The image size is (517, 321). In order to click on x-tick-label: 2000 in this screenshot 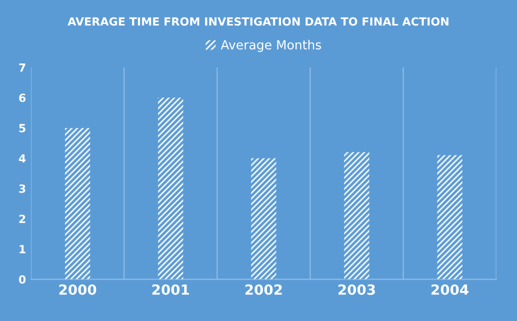, I will do `click(77, 289)`.